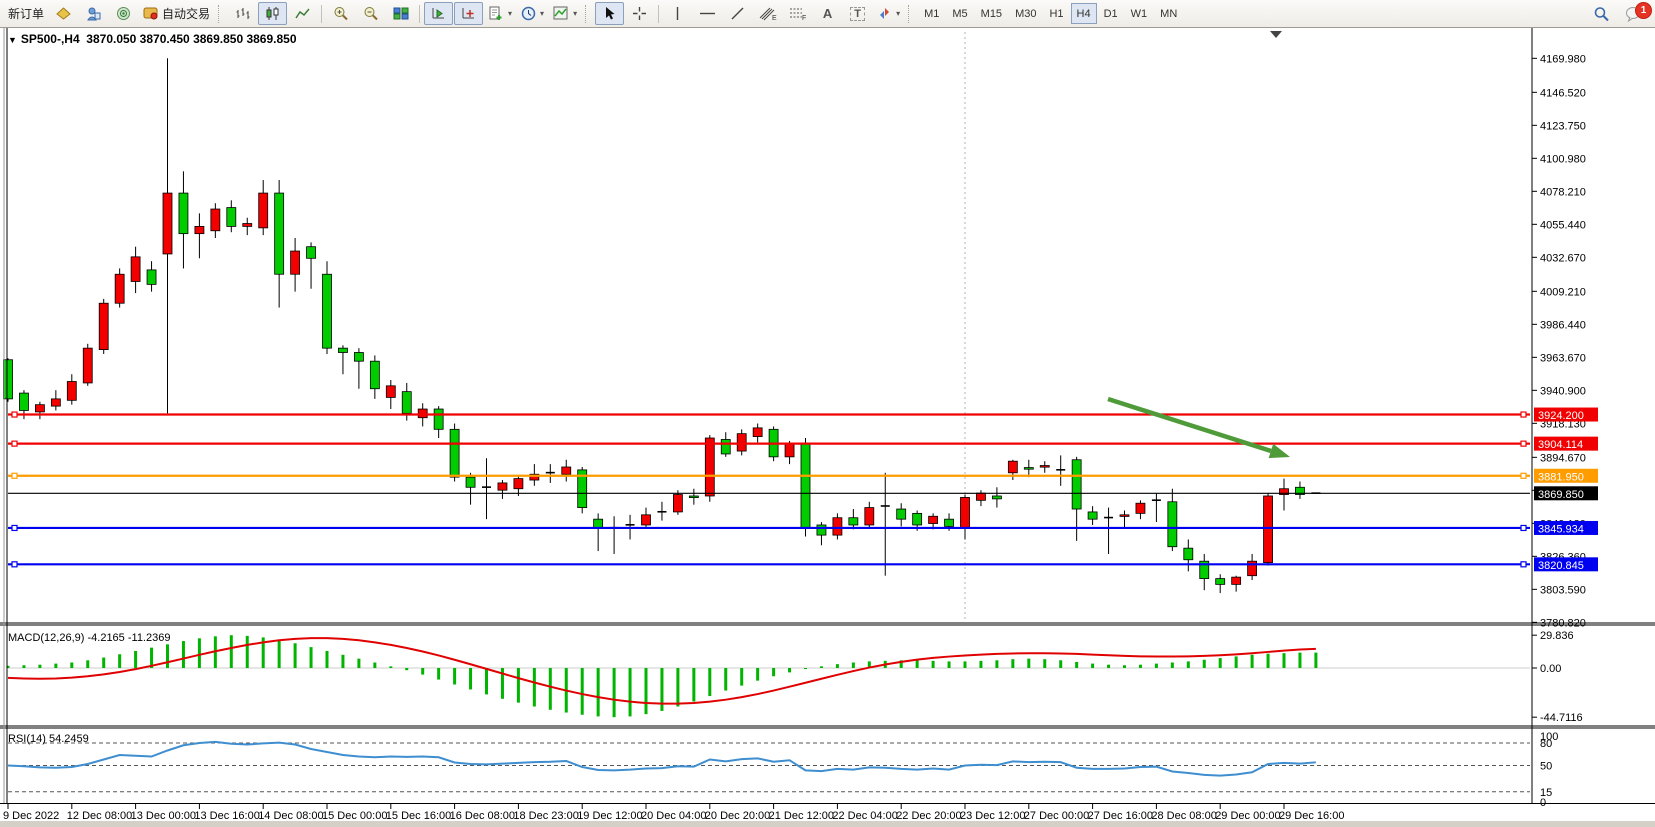 The height and width of the screenshot is (827, 1655). What do you see at coordinates (26, 13) in the screenshot?
I see `new-order-button: 新订单` at bounding box center [26, 13].